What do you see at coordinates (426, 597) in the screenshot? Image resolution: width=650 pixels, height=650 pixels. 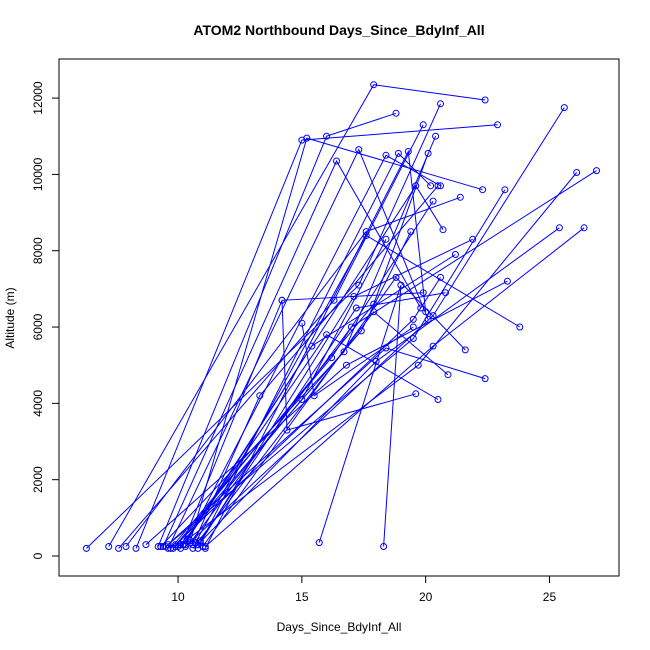 I see `x-tick-label: 20` at bounding box center [426, 597].